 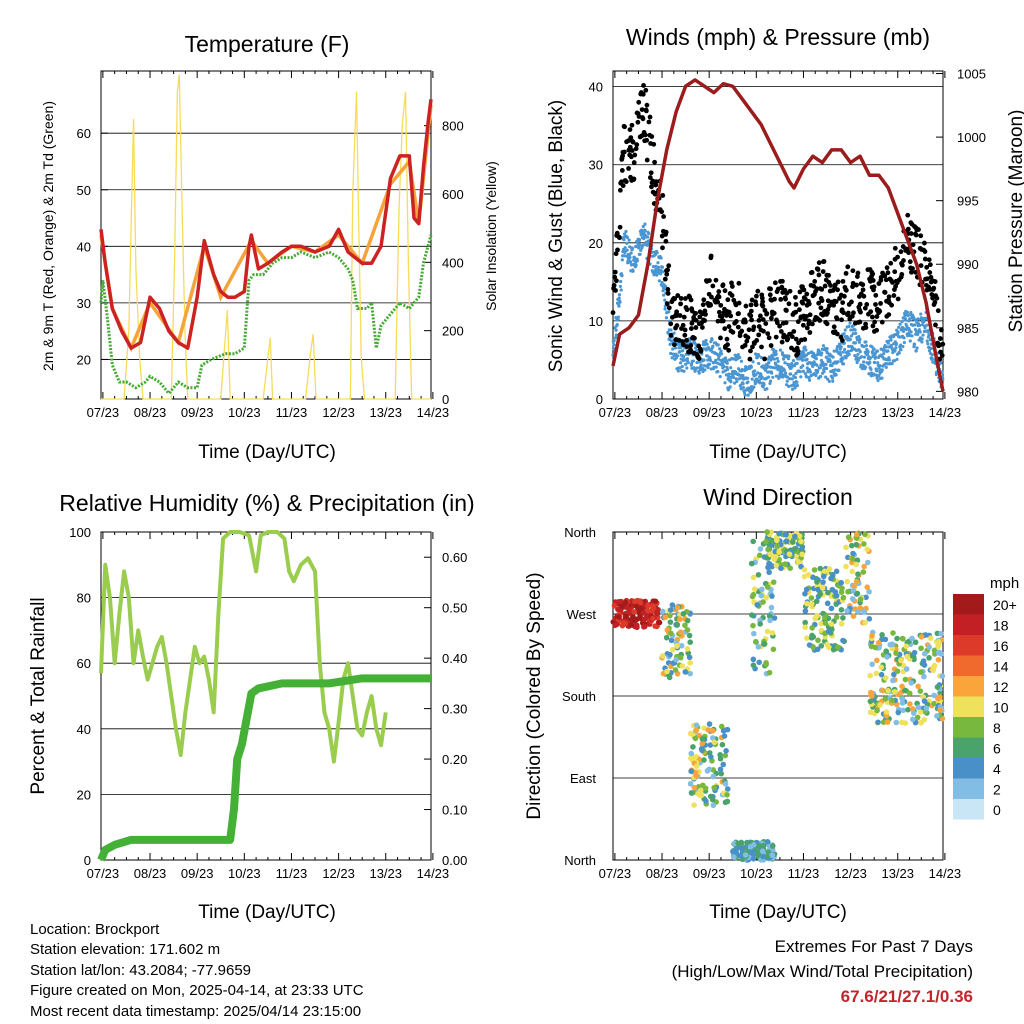 I want to click on winds-xtick-label: 11/23, so click(x=804, y=412).